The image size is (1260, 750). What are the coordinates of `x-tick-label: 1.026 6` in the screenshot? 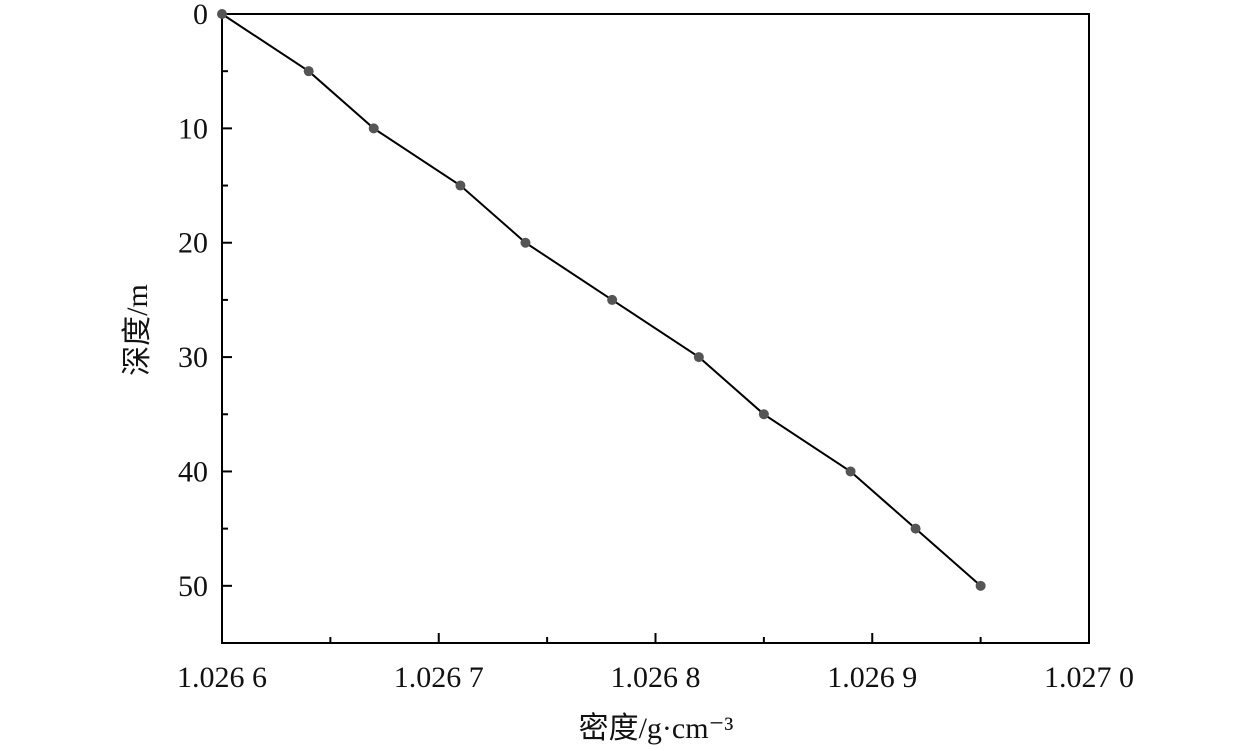 It's located at (222, 677).